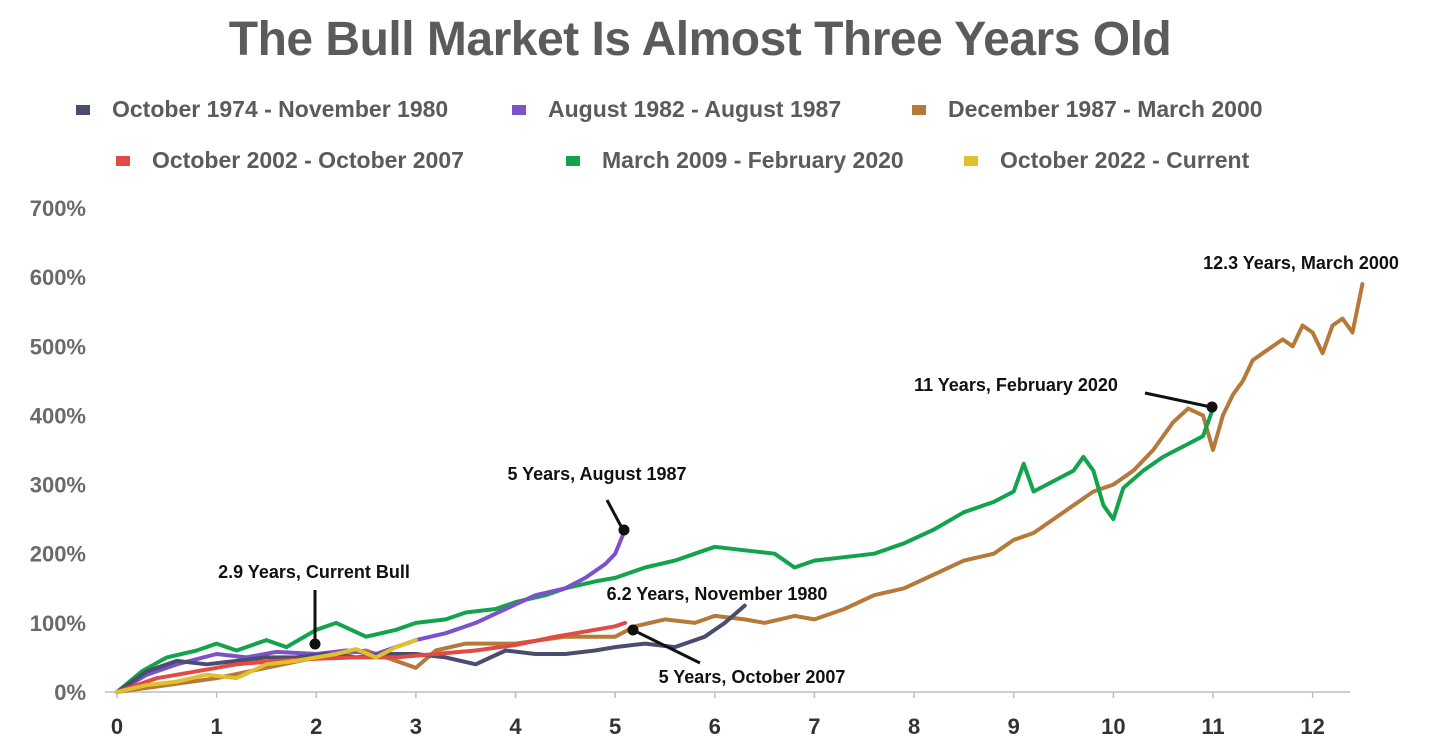 The image size is (1449, 752). I want to click on y-axis: 0% 100% 200% 300% 400% 500% 600% 700%, so click(58, 450).